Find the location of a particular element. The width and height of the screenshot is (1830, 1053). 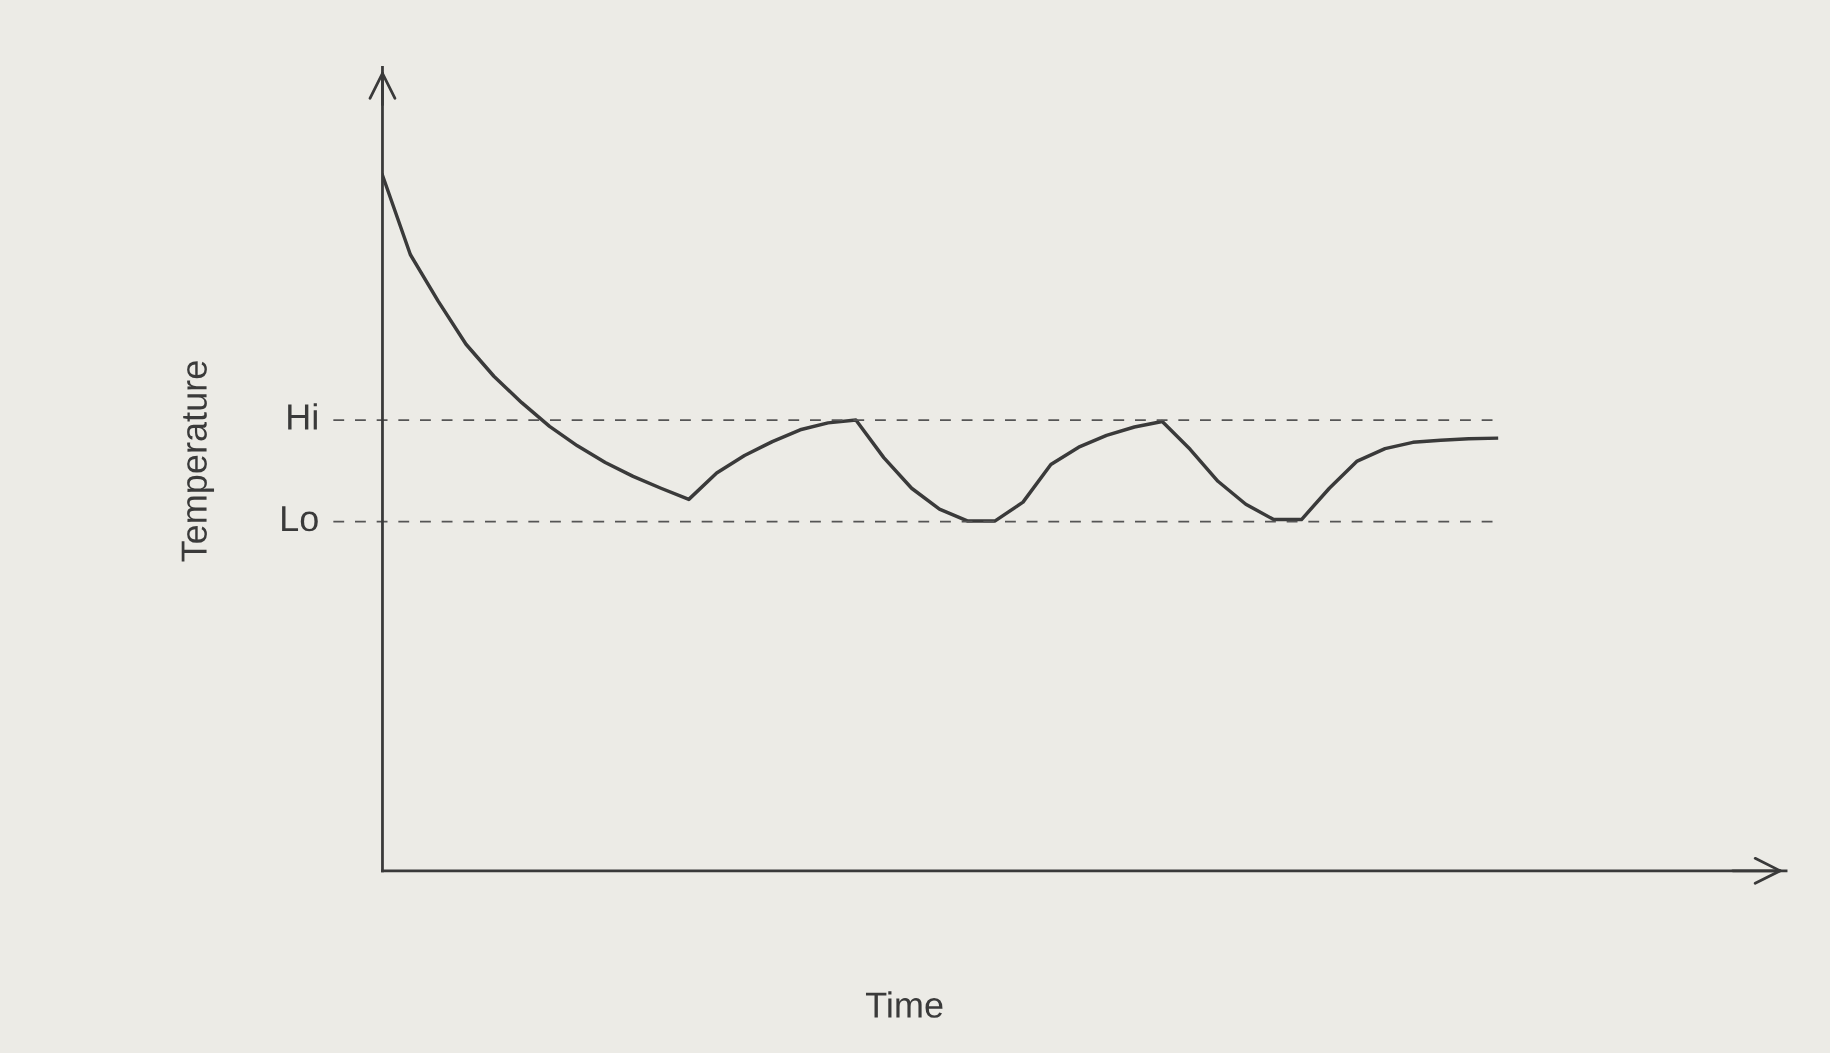

ref-line-label: Hi is located at coordinates (302, 416).